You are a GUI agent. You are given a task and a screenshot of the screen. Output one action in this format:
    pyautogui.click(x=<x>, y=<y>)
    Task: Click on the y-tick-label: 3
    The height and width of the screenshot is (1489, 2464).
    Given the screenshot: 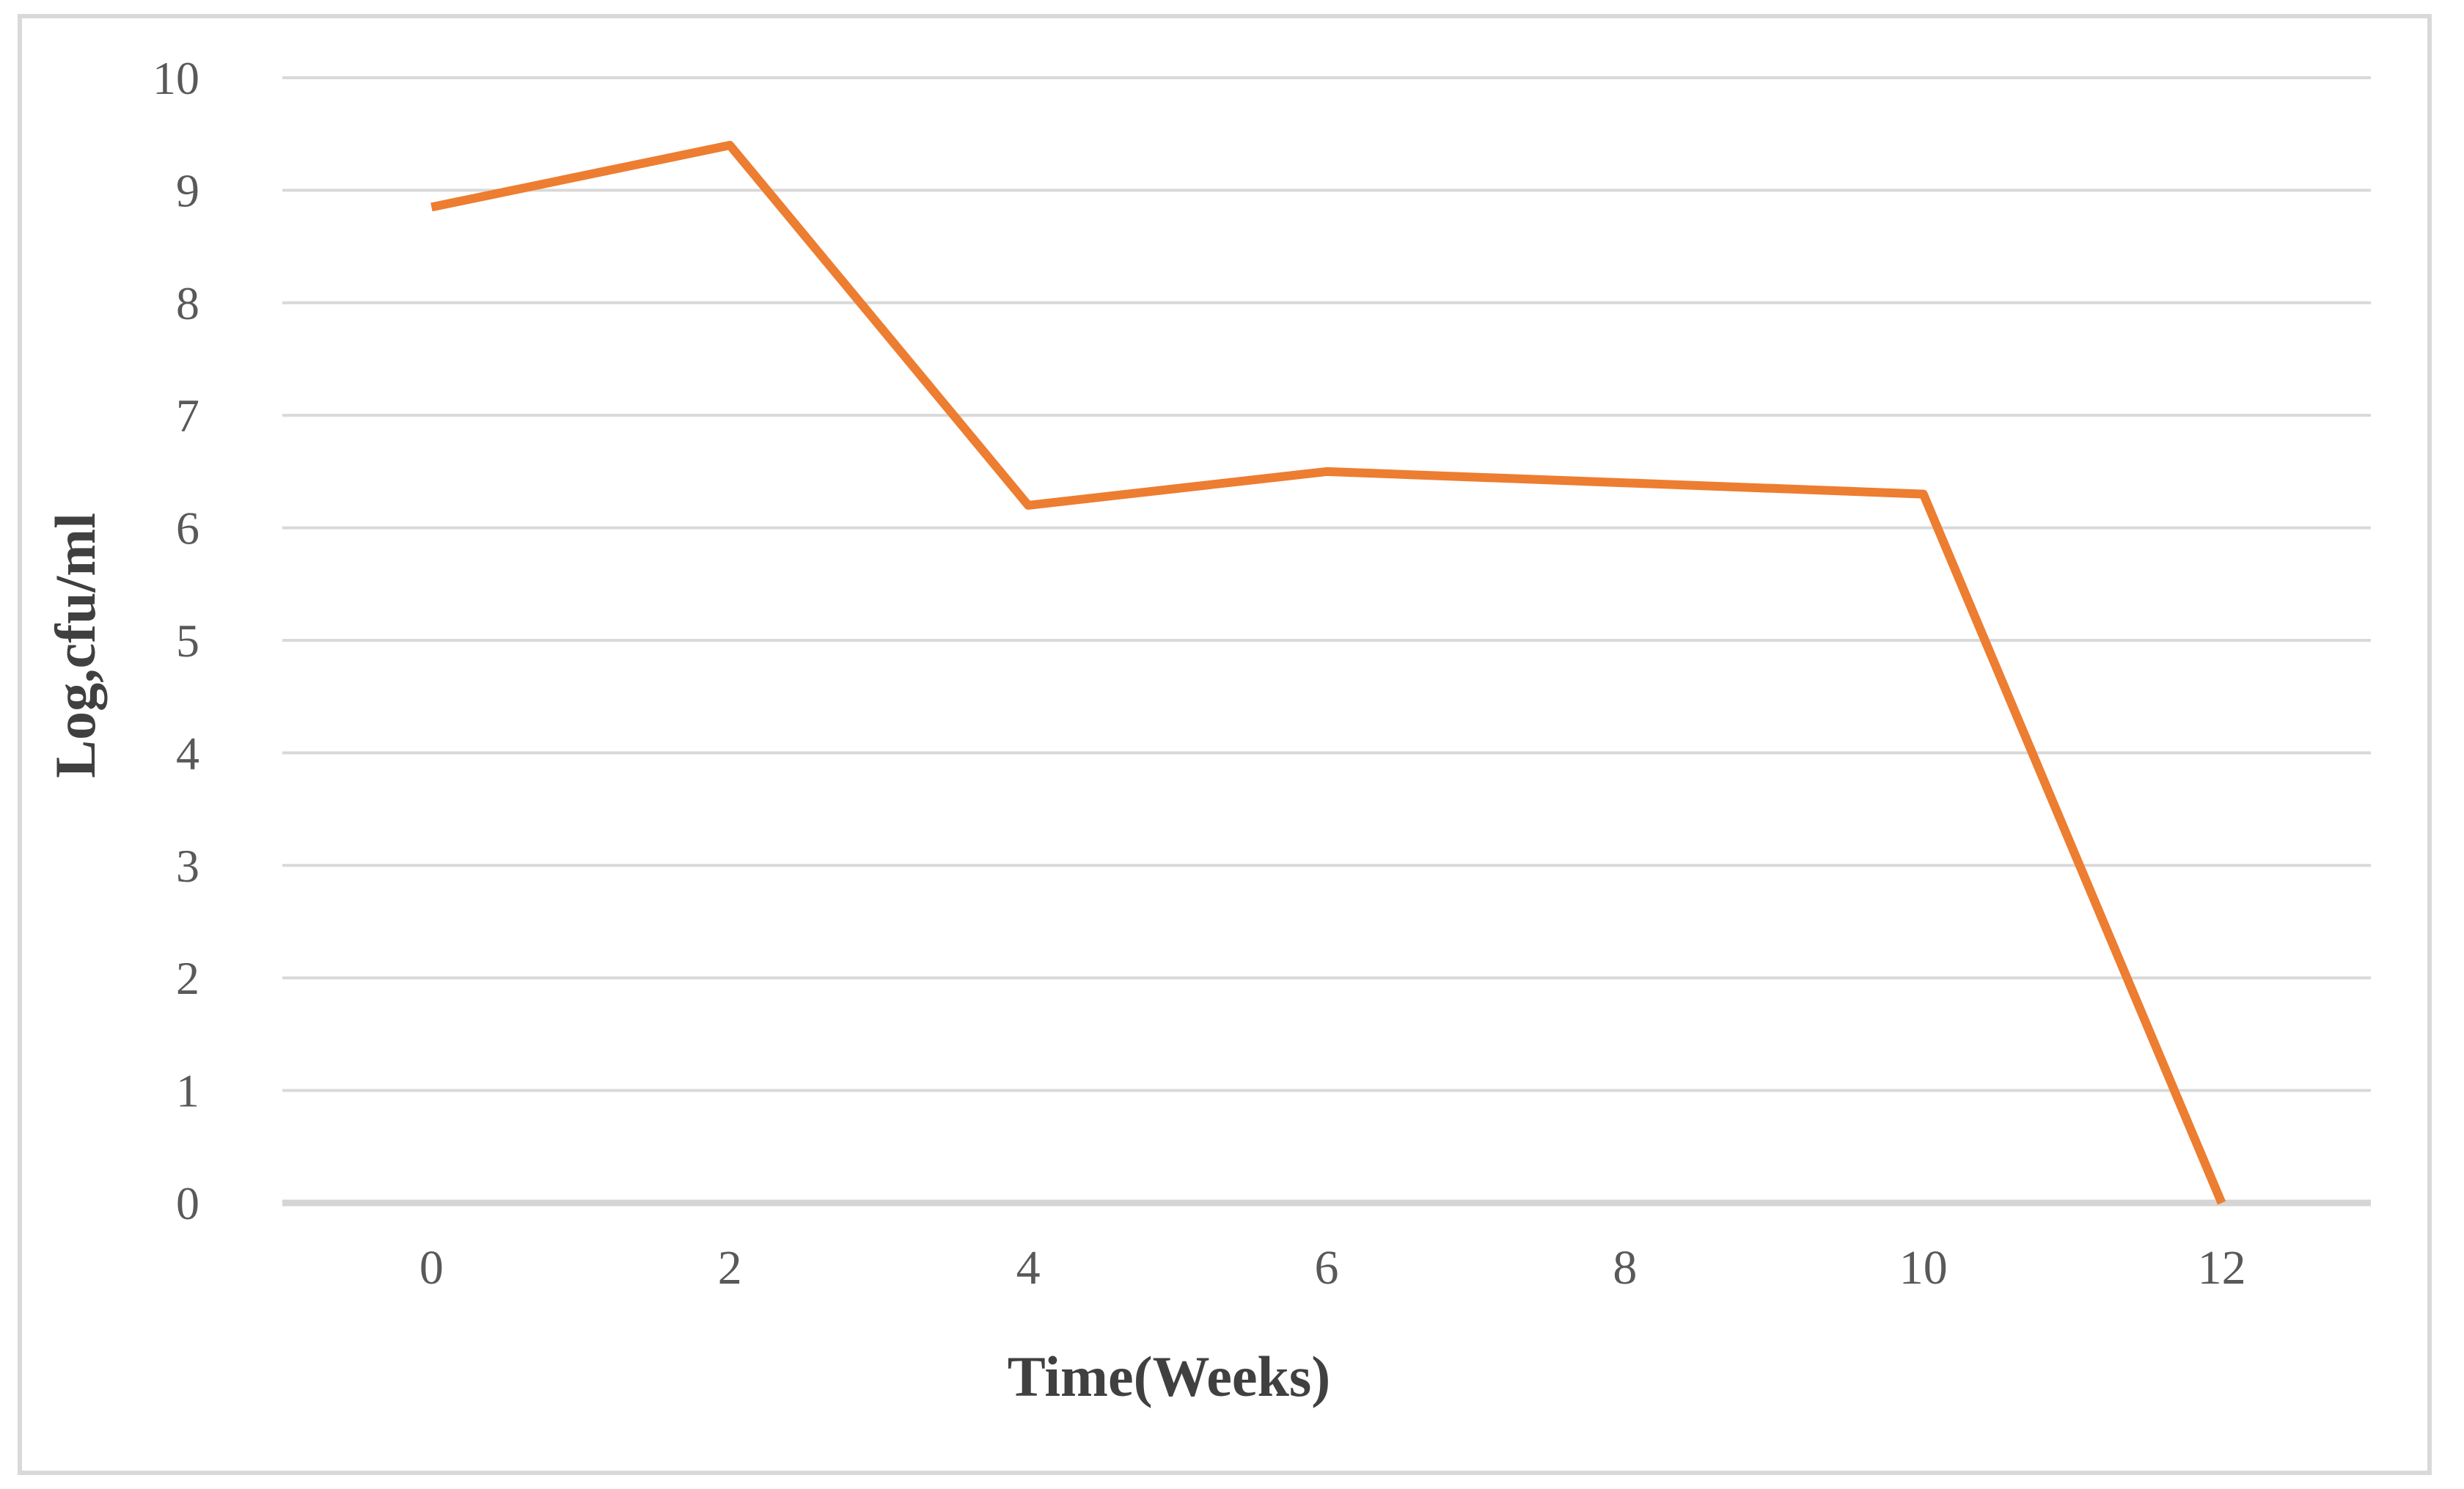 What is the action you would take?
    pyautogui.click(x=187, y=866)
    